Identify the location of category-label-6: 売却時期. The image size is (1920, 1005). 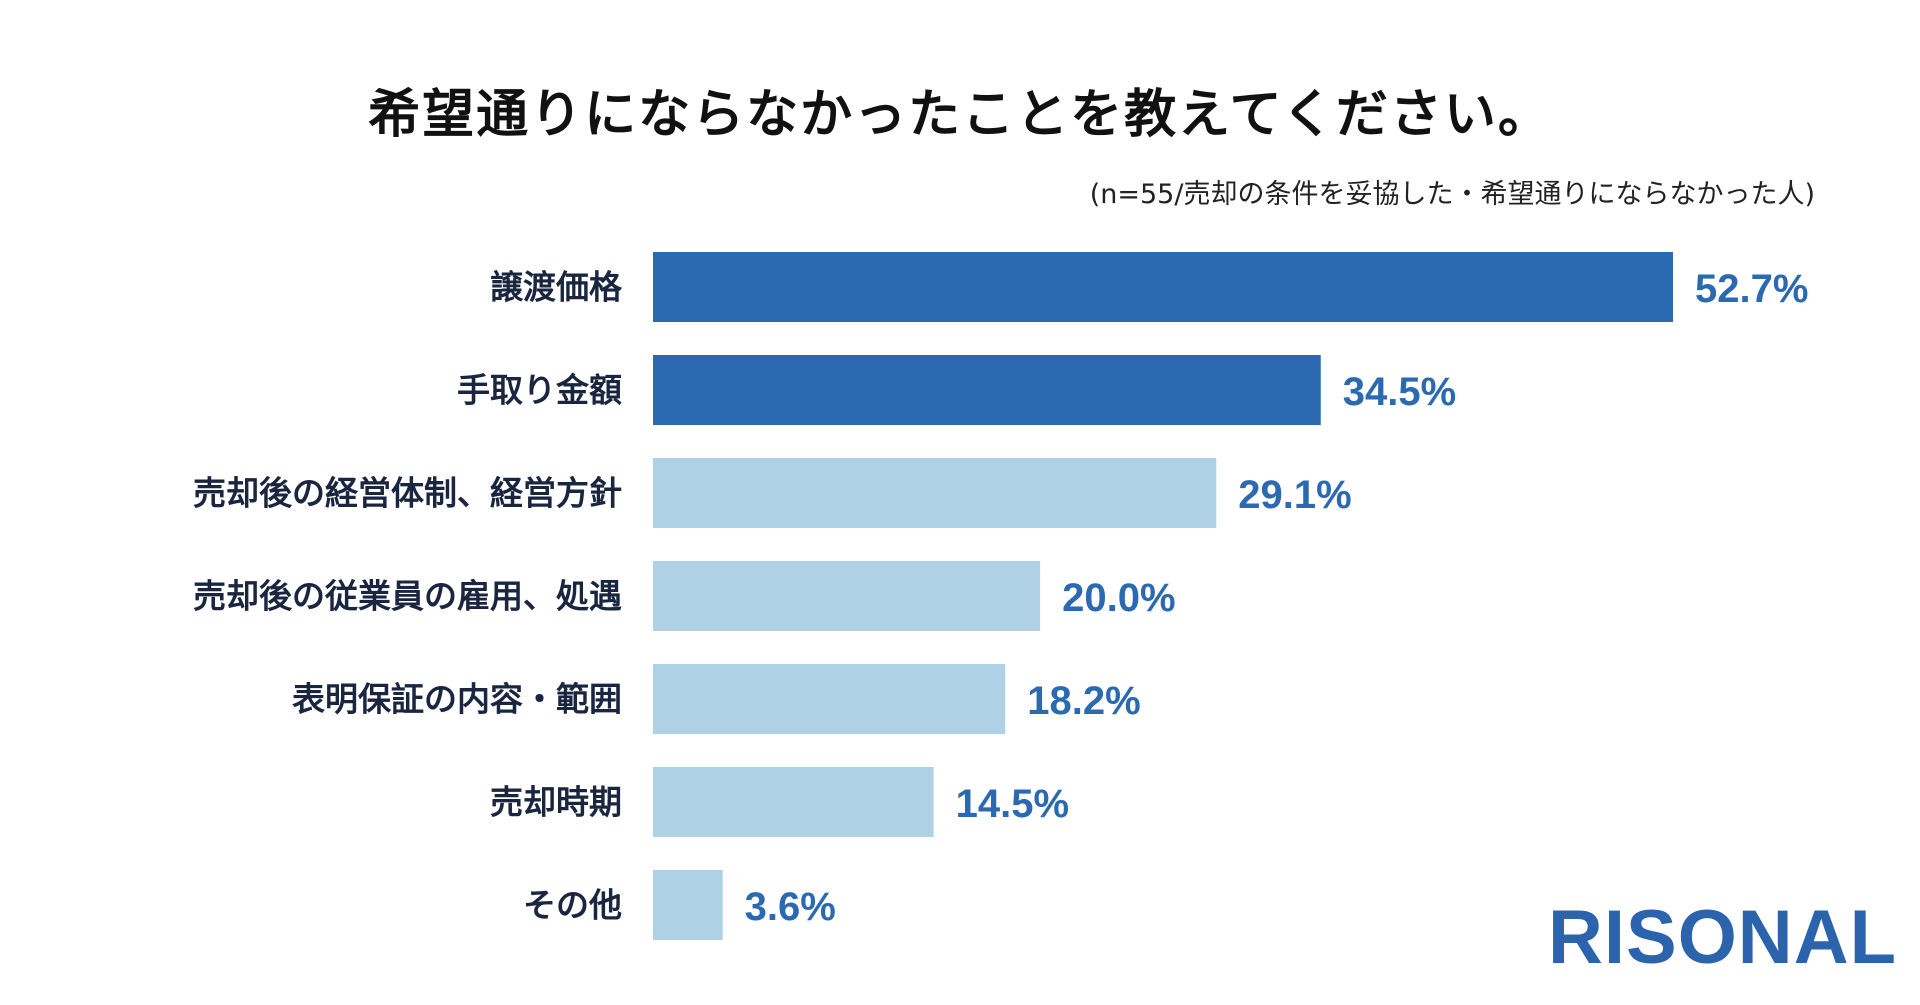
(556, 802).